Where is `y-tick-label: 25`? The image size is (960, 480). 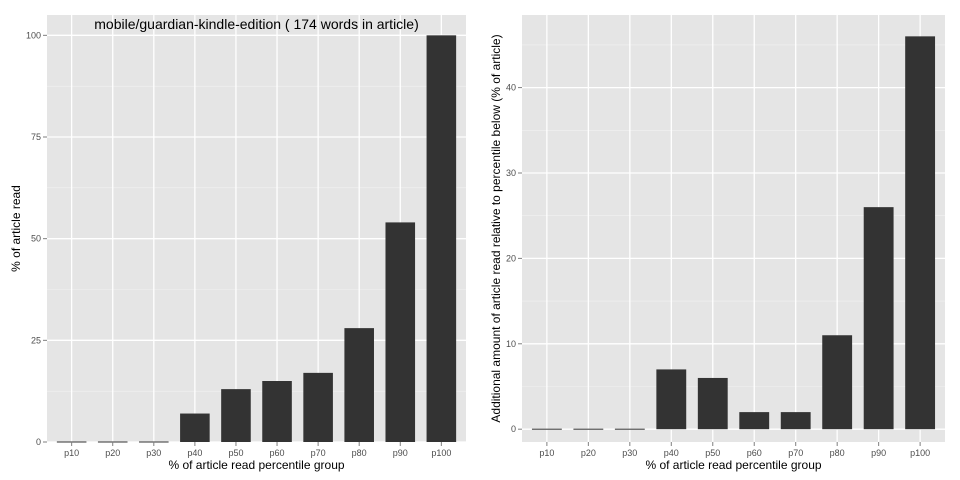 y-tick-label: 25 is located at coordinates (36, 340).